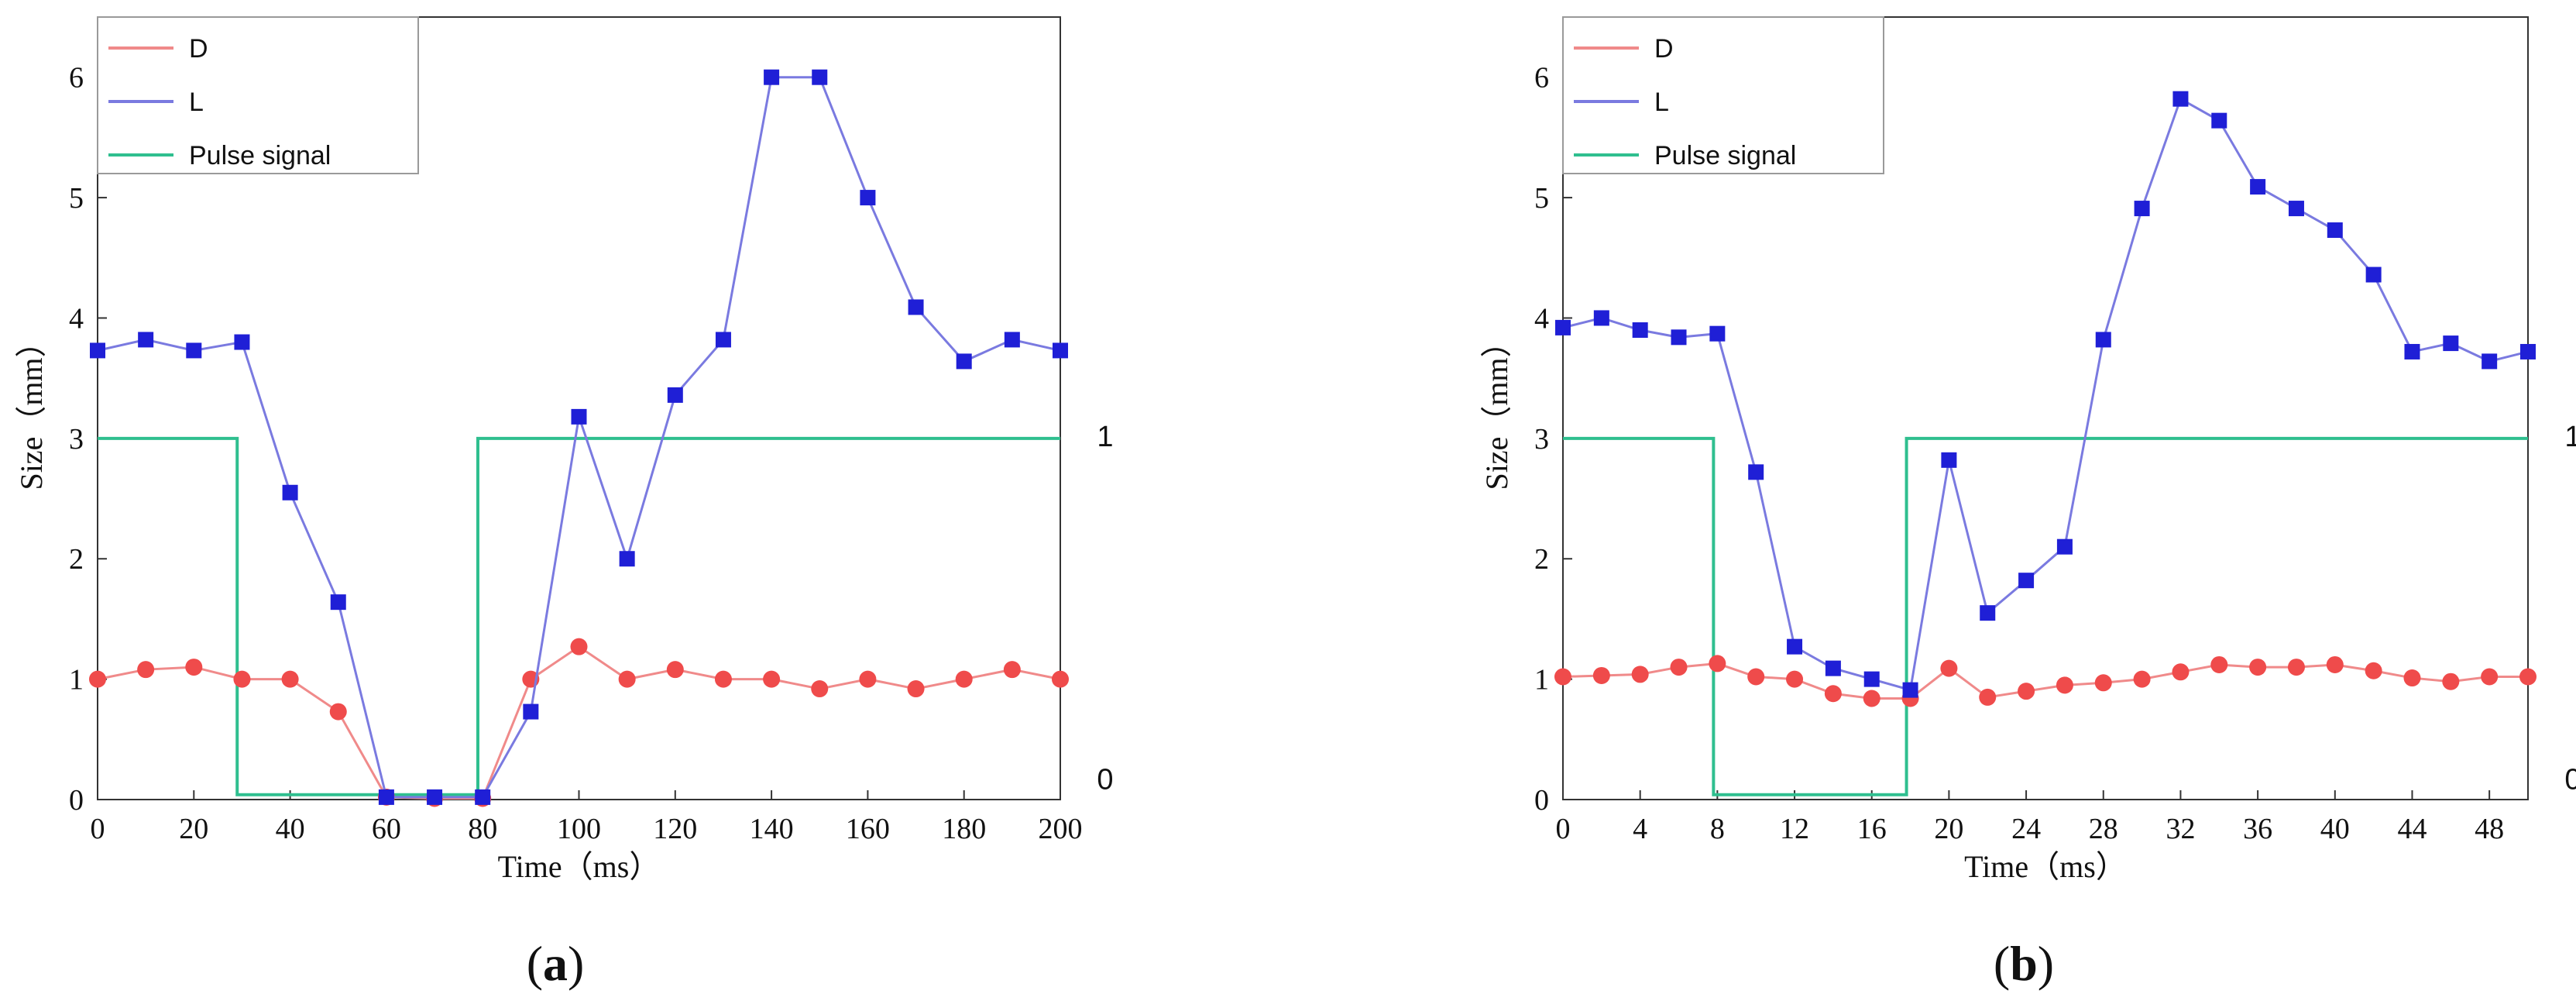  What do you see at coordinates (1872, 829) in the screenshot?
I see `x-tick-label: 16` at bounding box center [1872, 829].